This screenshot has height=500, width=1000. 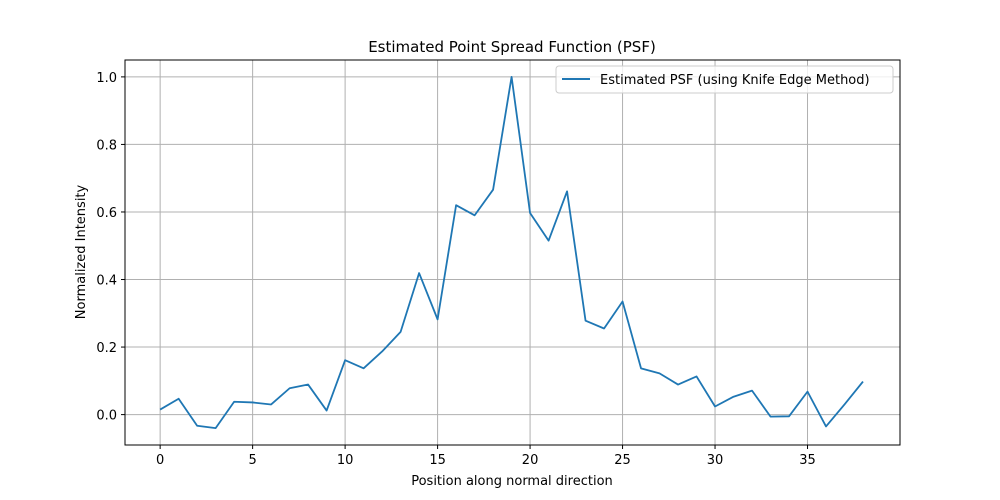 What do you see at coordinates (106, 348) in the screenshot?
I see `y-tick-label: 0.2` at bounding box center [106, 348].